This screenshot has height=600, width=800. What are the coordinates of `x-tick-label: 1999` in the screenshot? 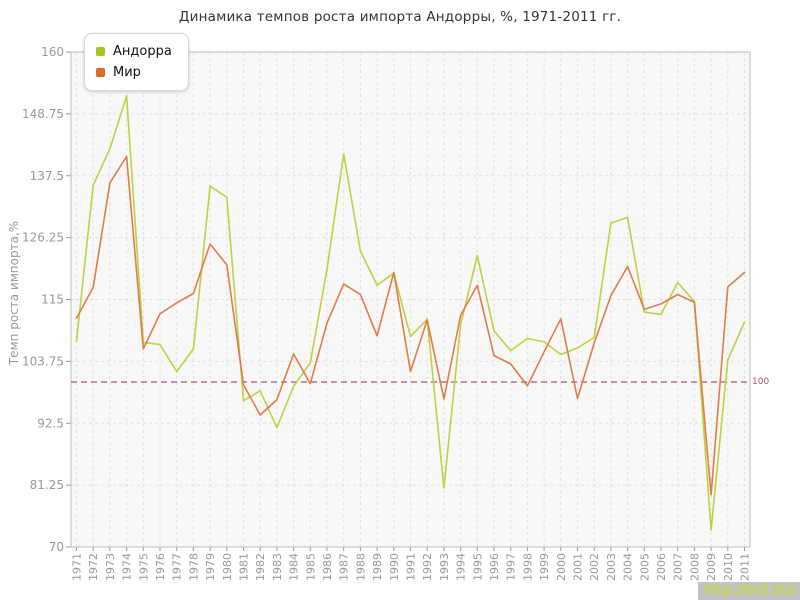 It's located at (544, 567).